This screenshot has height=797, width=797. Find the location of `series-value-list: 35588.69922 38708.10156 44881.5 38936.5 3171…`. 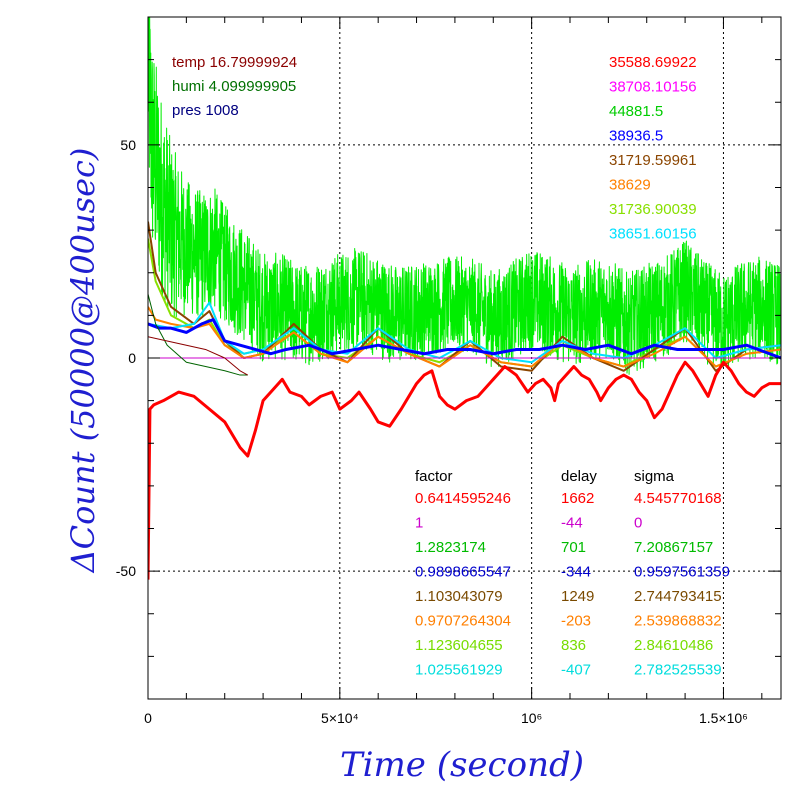

series-value-list: 35588.69922 38708.10156 44881.5 38936.5 3171… is located at coordinates (653, 148).